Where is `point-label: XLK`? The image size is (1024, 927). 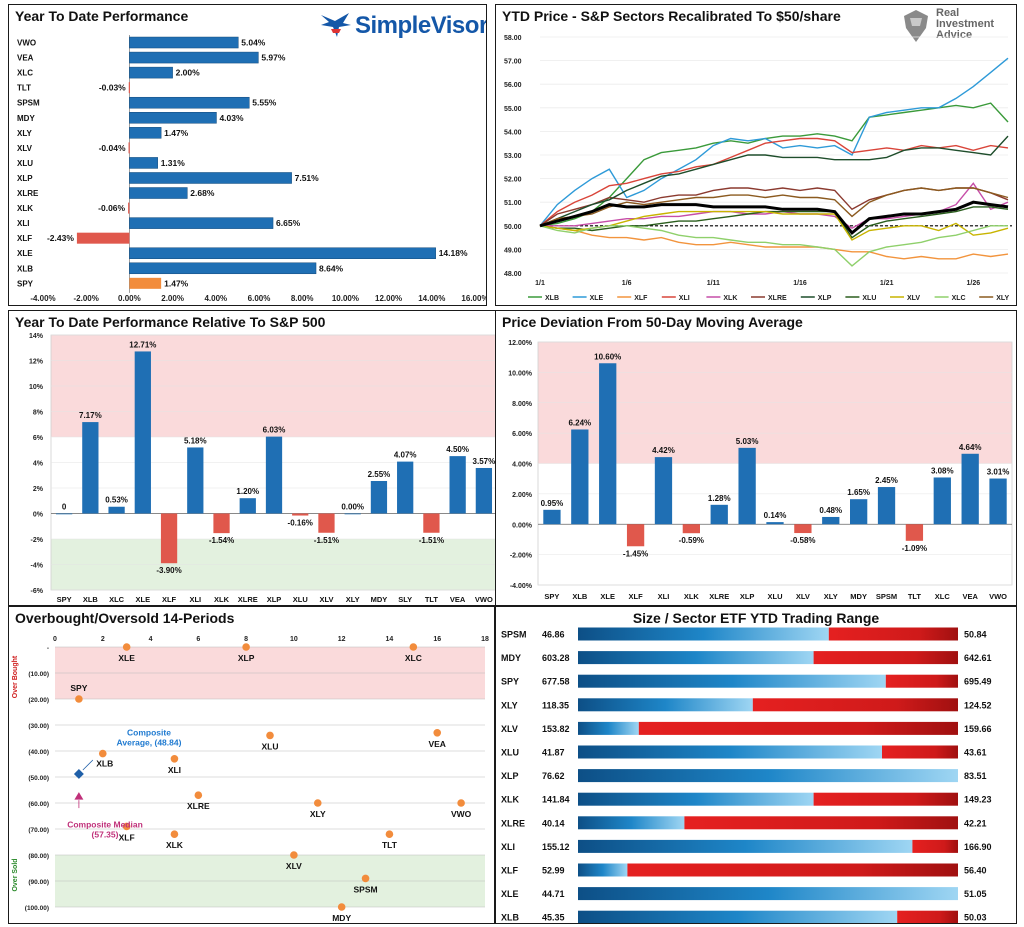 point-label: XLK is located at coordinates (175, 845).